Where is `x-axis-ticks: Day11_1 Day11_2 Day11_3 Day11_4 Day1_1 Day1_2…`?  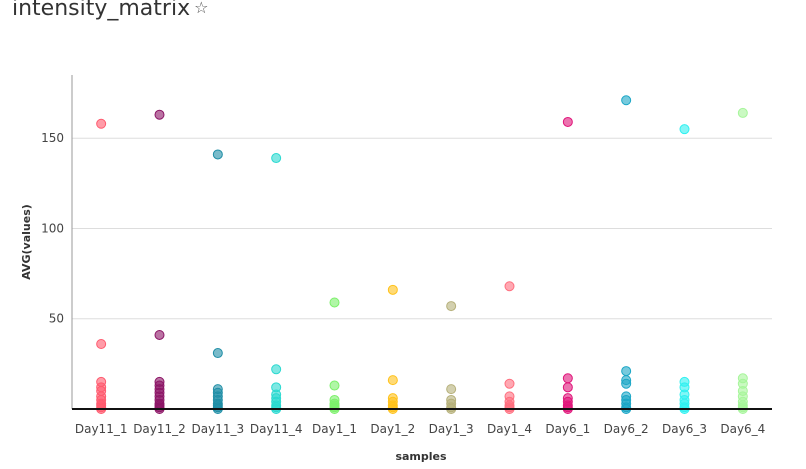 x-axis-ticks: Day11_1 Day11_2 Day11_3 Day11_4 Day1_1 Day1_2… is located at coordinates (420, 429).